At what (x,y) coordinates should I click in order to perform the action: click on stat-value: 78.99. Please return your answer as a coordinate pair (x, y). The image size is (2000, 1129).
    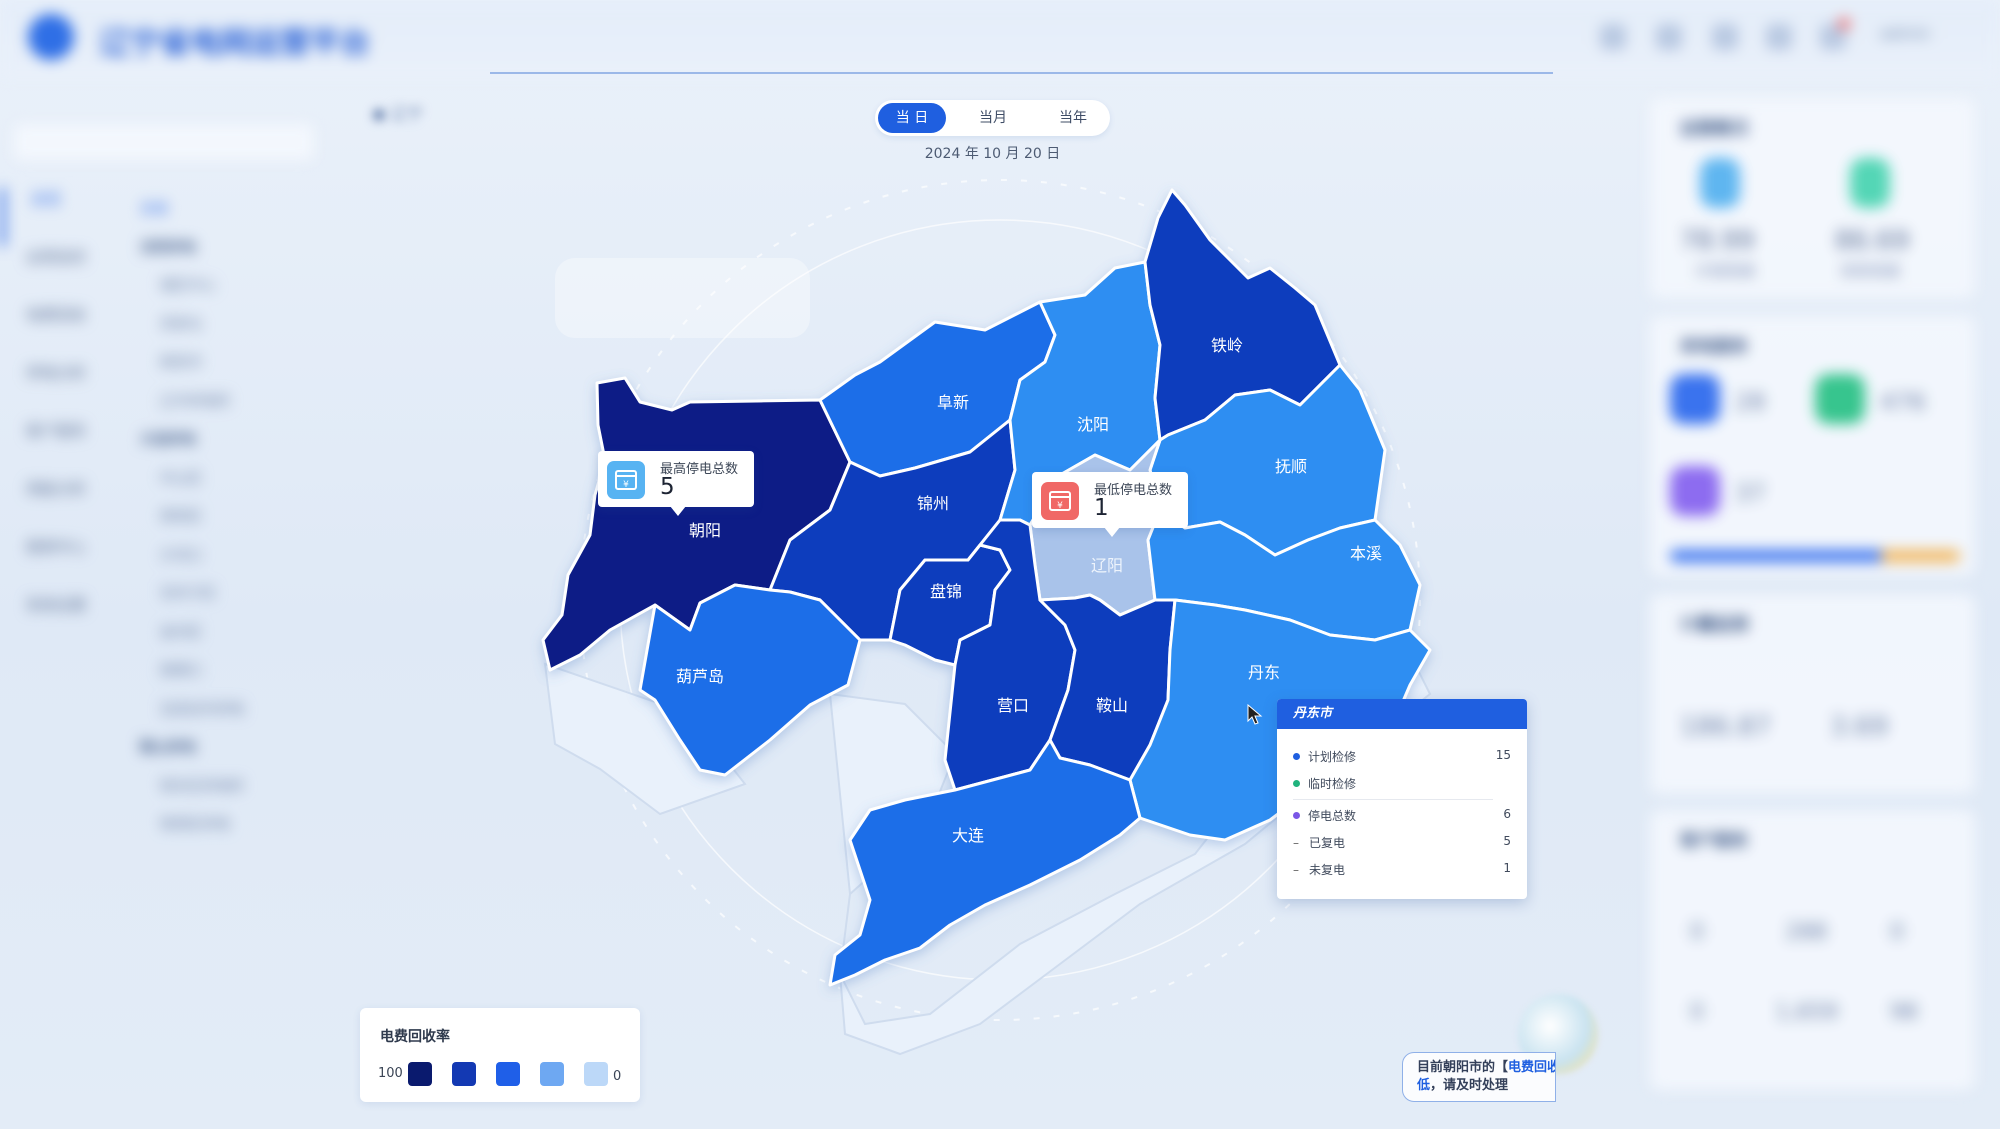
    Looking at the image, I should click on (1717, 241).